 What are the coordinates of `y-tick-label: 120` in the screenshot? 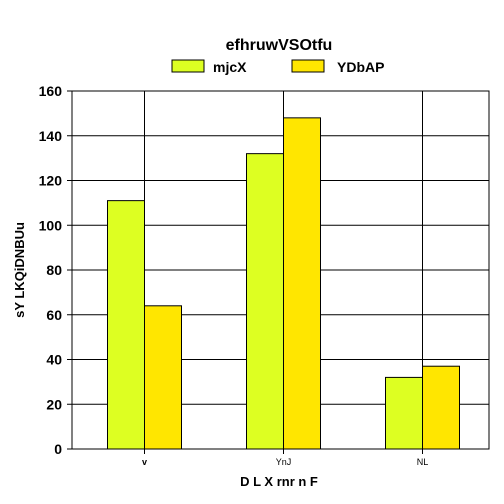 It's located at (51, 181).